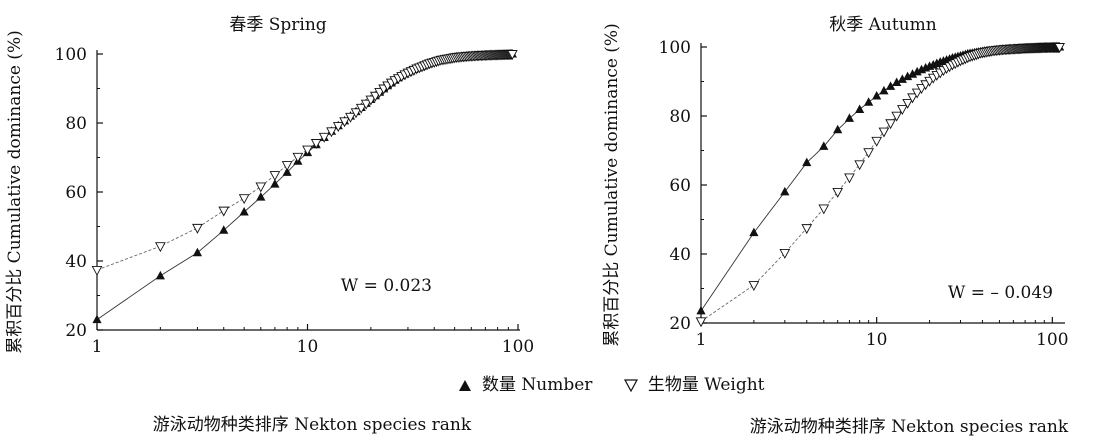  Describe the element at coordinates (883, 25) in the screenshot. I see `chart-title: 秋季 Autumn` at that location.